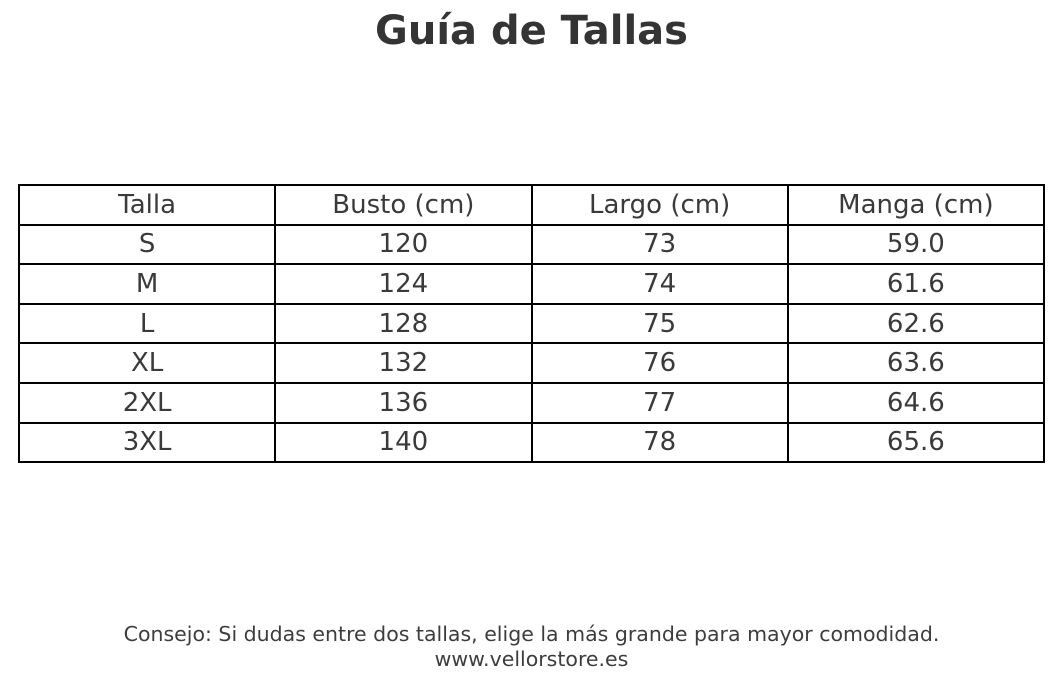  I want to click on table-cell: 76, so click(659, 363).